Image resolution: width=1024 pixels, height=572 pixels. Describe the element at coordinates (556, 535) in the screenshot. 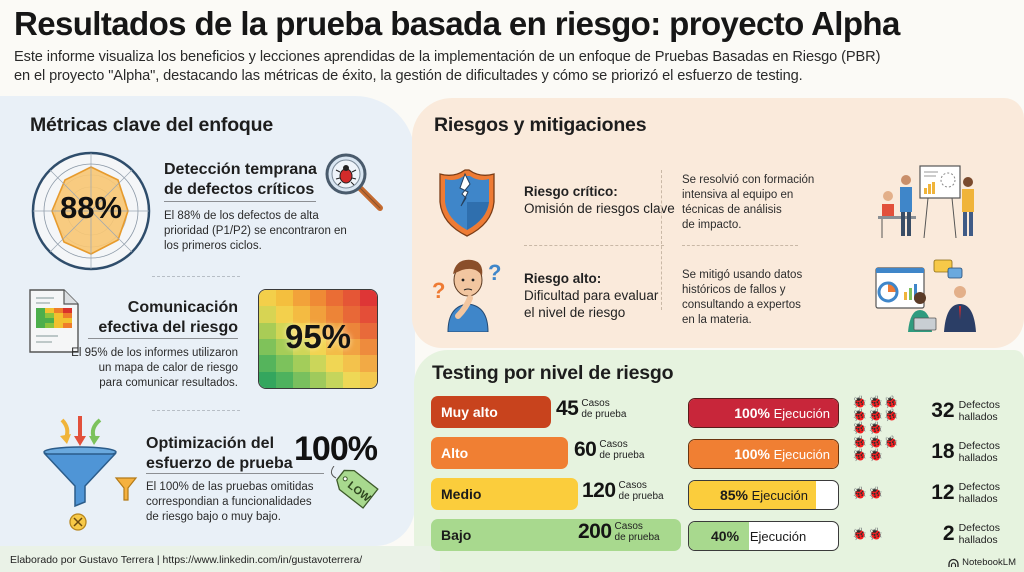

I see `level-bar-bajo: Bajo` at that location.